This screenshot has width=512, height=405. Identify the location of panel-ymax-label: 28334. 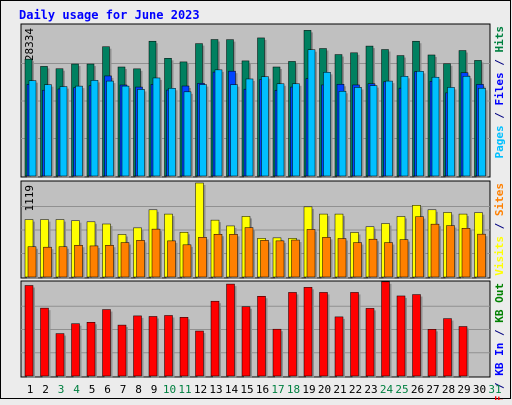
(29, 44).